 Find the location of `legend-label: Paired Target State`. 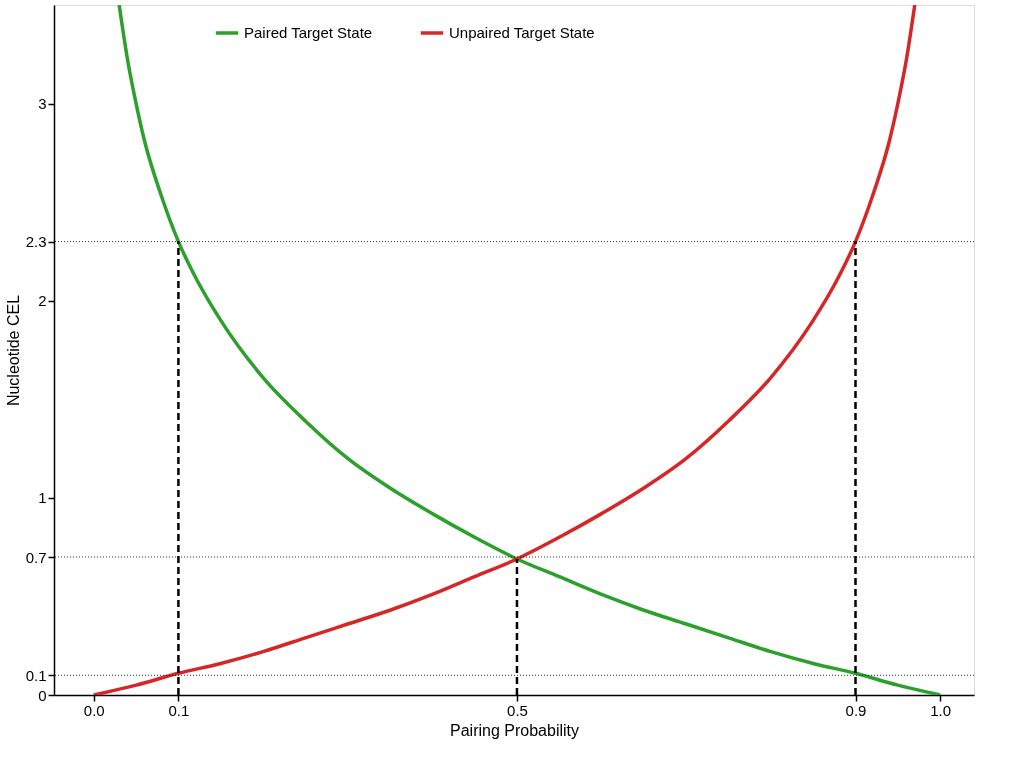

legend-label: Paired Target State is located at coordinates (308, 32).